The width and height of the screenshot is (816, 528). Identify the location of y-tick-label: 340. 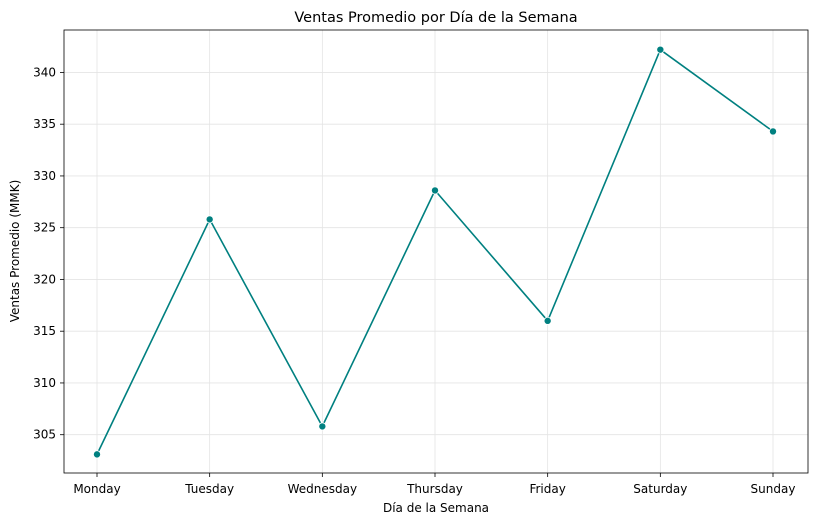
(44, 72).